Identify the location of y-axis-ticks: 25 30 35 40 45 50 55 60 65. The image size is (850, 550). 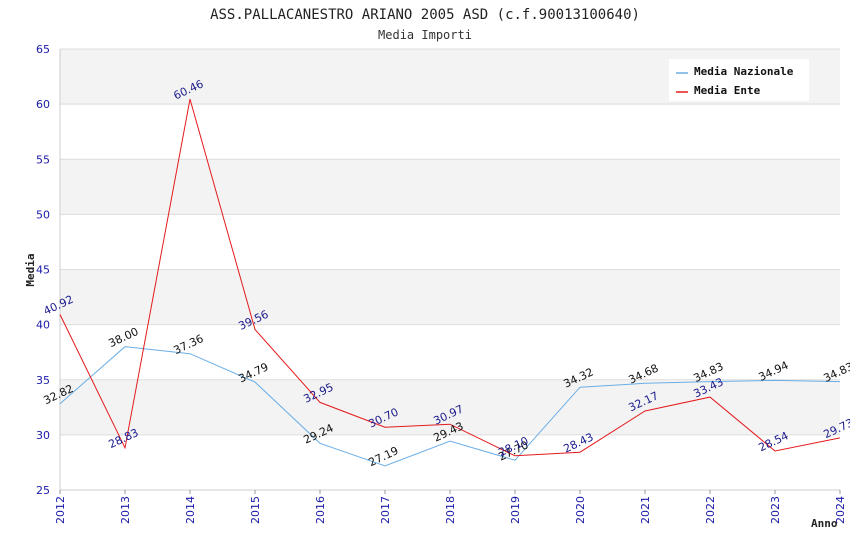
(43, 270).